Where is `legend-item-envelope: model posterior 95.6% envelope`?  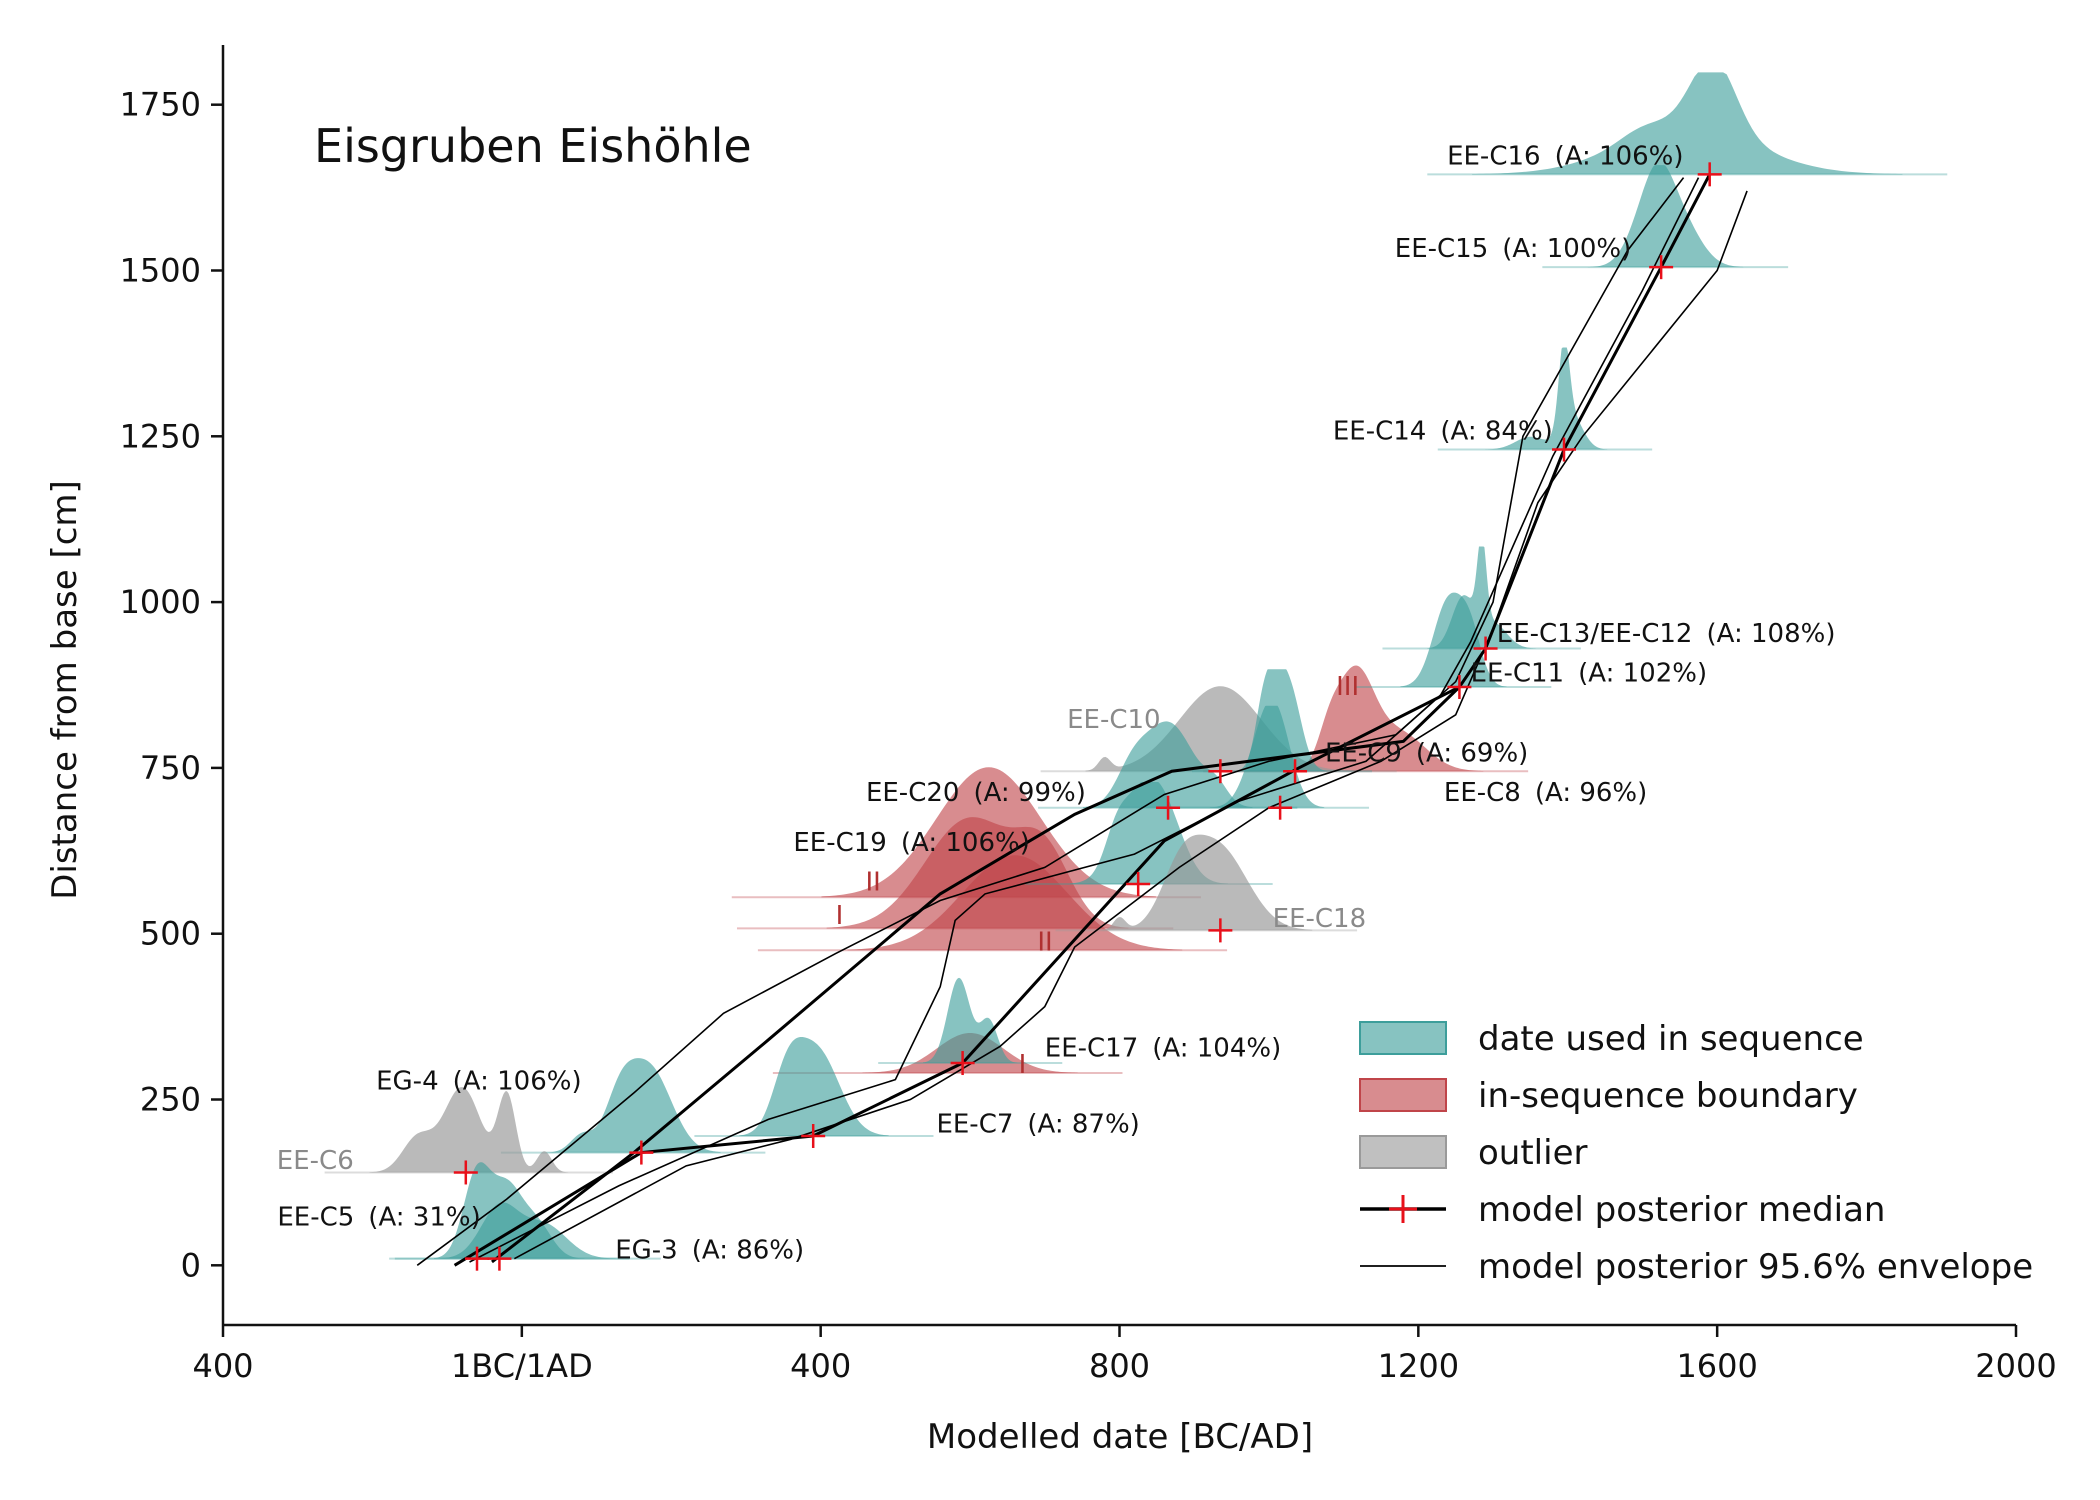 legend-item-envelope: model posterior 95.6% envelope is located at coordinates (1696, 1267).